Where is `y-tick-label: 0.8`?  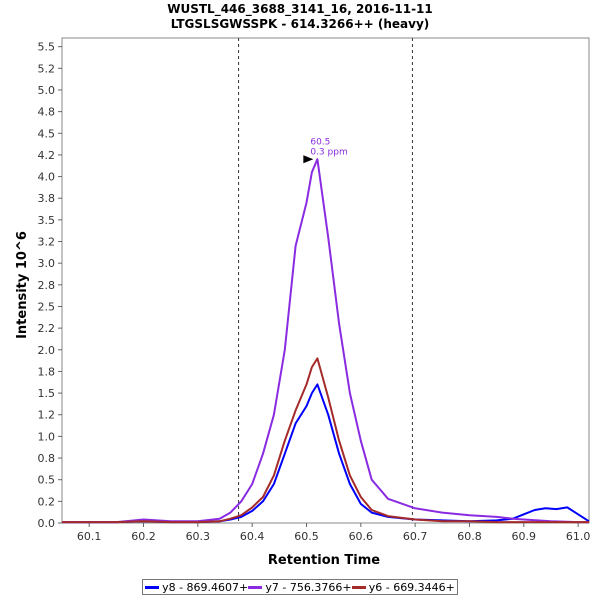 y-tick-label: 0.8 is located at coordinates (47, 458).